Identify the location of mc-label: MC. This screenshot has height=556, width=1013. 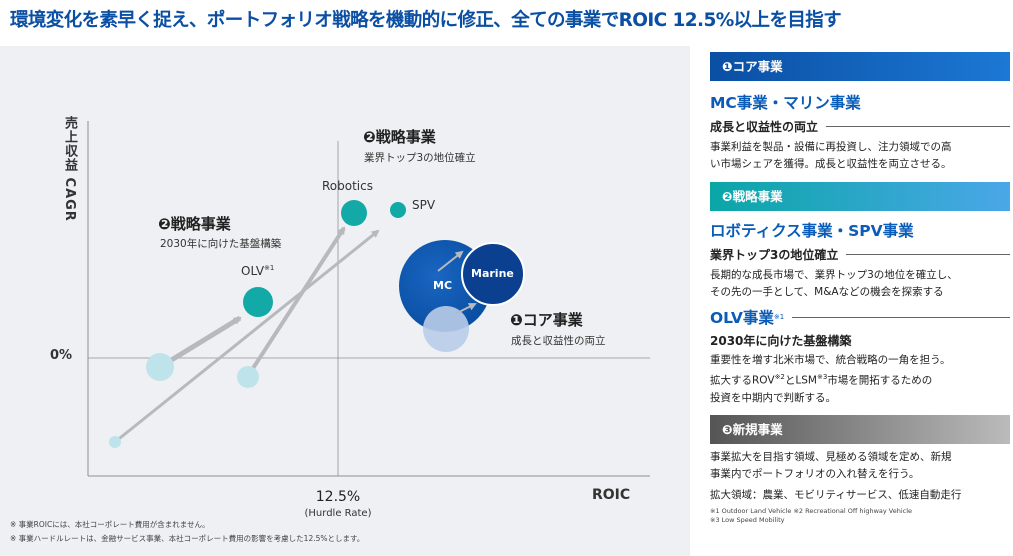
(443, 285).